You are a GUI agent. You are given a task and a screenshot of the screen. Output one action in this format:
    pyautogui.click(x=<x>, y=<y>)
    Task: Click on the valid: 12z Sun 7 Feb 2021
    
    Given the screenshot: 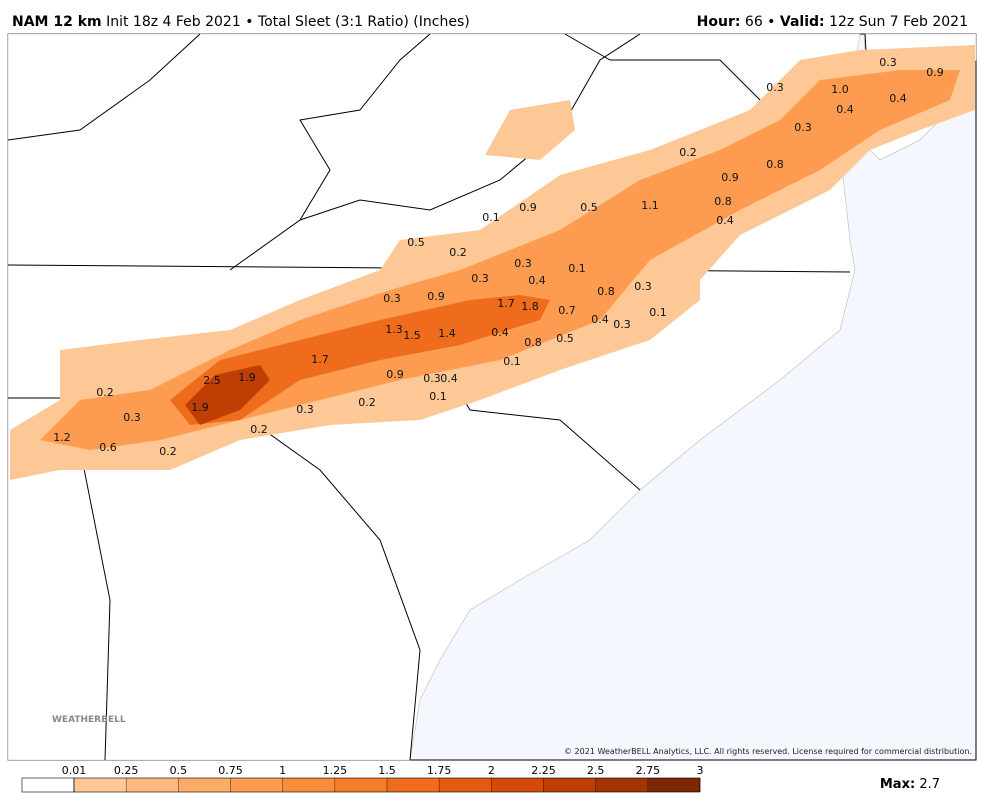 What is the action you would take?
    pyautogui.click(x=898, y=22)
    